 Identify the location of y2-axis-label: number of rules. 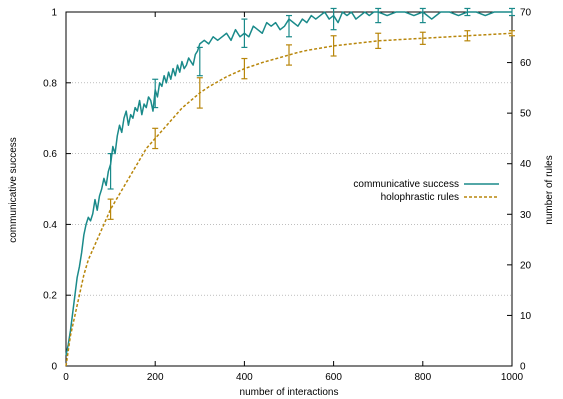
(549, 189).